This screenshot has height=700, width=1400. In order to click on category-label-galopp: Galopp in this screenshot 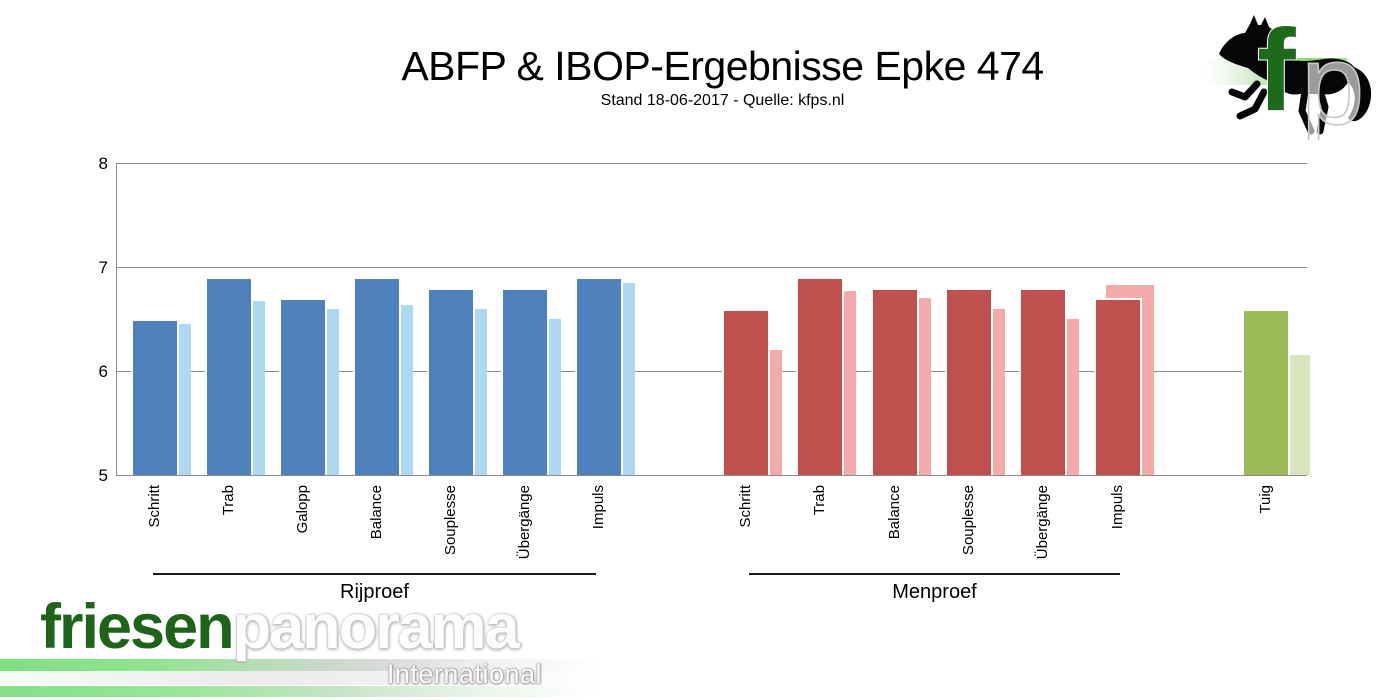, I will do `click(302, 509)`.